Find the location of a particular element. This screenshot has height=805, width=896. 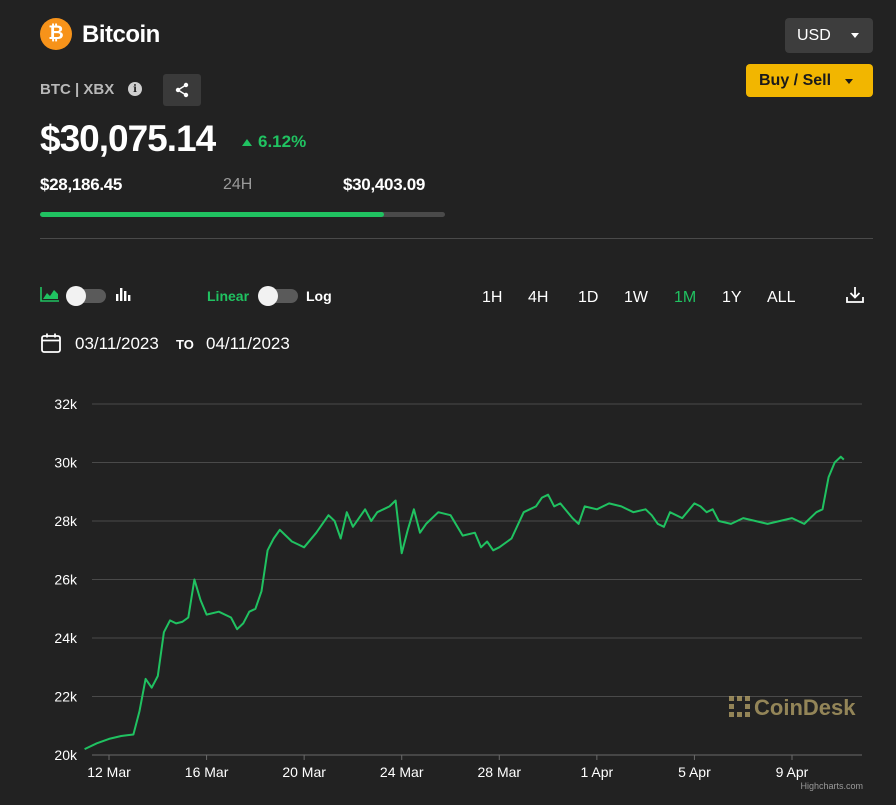

scale-toggle is located at coordinates (278, 296).